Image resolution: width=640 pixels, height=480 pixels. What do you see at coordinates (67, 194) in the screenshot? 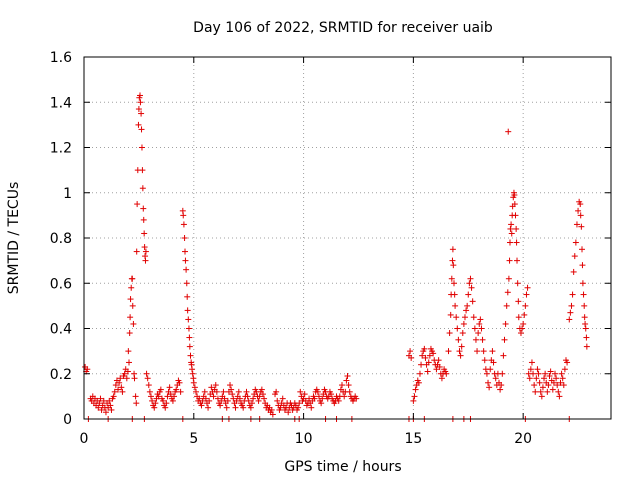
I see `y-tick-label: 1` at bounding box center [67, 194].